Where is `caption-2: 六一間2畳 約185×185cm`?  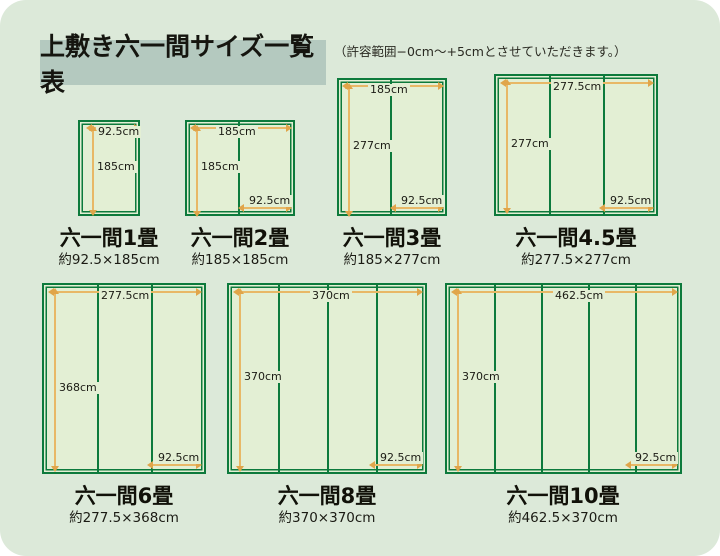 caption-2: 六一間2畳 約185×185cm is located at coordinates (240, 247).